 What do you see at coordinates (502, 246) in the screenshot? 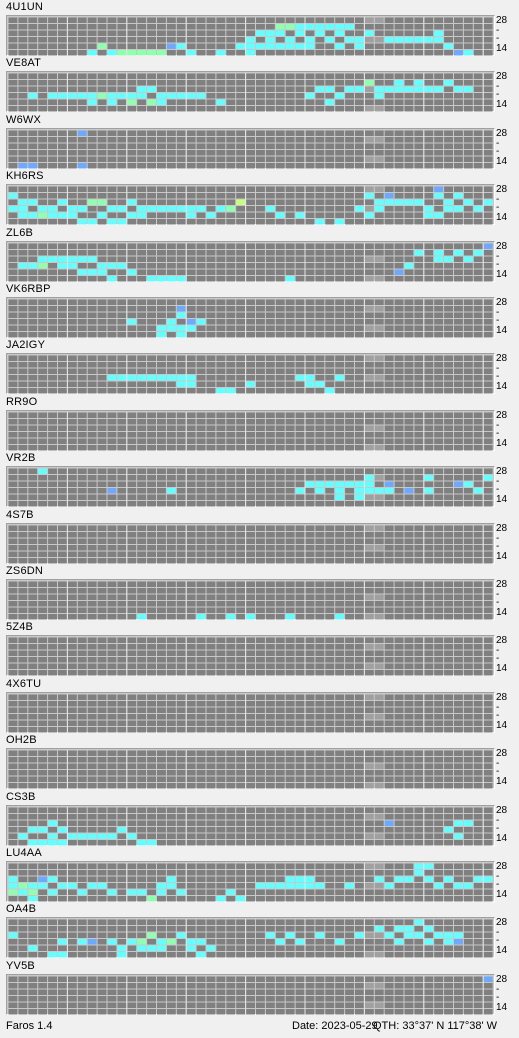
I see `scale-top-label: 28` at bounding box center [502, 246].